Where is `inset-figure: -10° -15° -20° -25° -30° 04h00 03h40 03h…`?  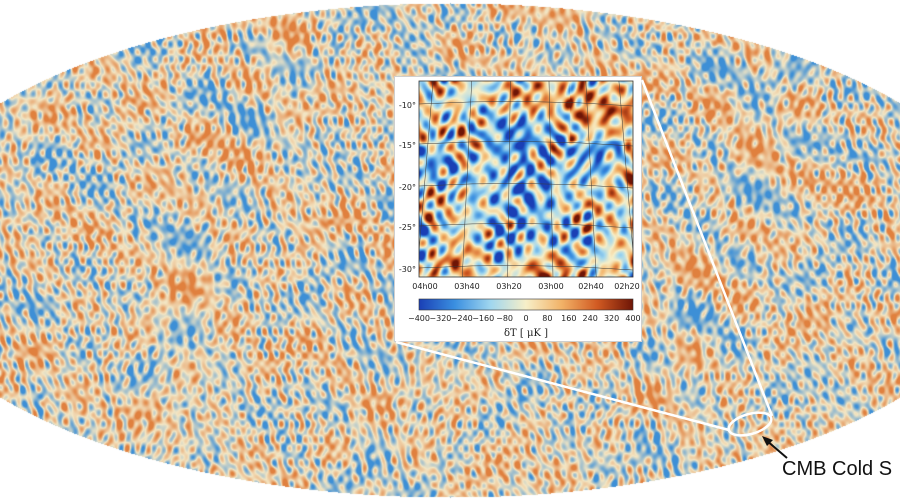
inset-figure: -10° -15° -20° -25° -30° 04h00 03h40 03h… is located at coordinates (520, 209).